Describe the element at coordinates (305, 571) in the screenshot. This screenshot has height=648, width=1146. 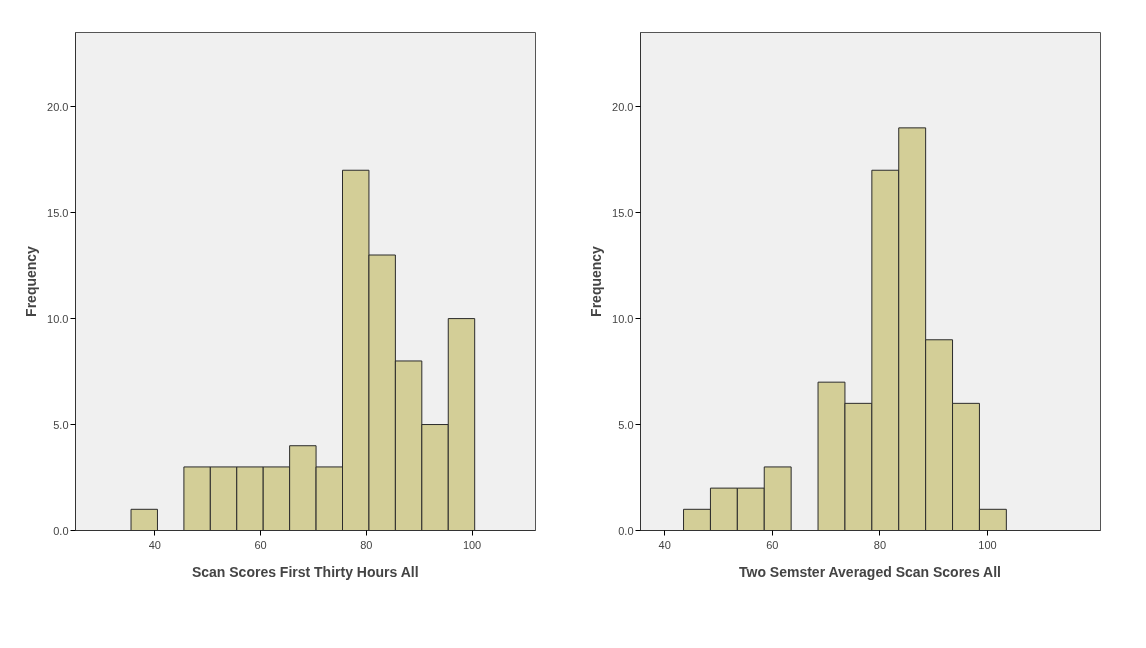
I see `x-axis-title: Scan Scores First Thirty Hours All` at that location.